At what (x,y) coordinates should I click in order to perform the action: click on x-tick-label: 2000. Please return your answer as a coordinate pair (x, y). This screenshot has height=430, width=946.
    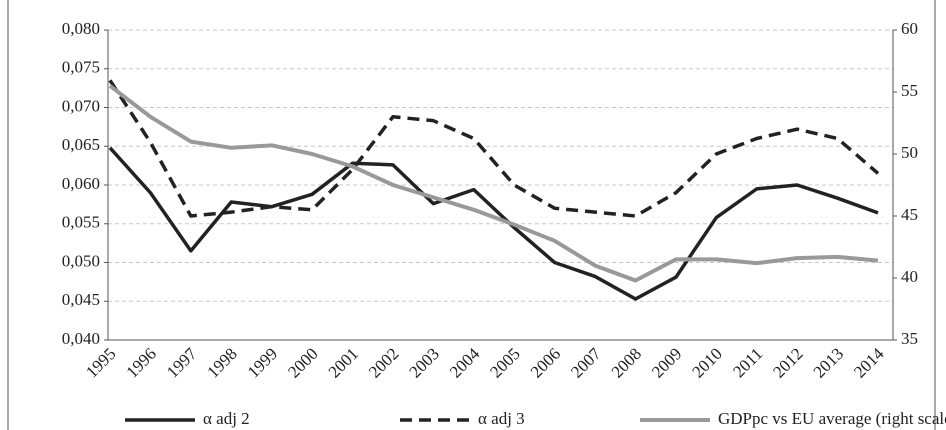
    Looking at the image, I should click on (302, 362).